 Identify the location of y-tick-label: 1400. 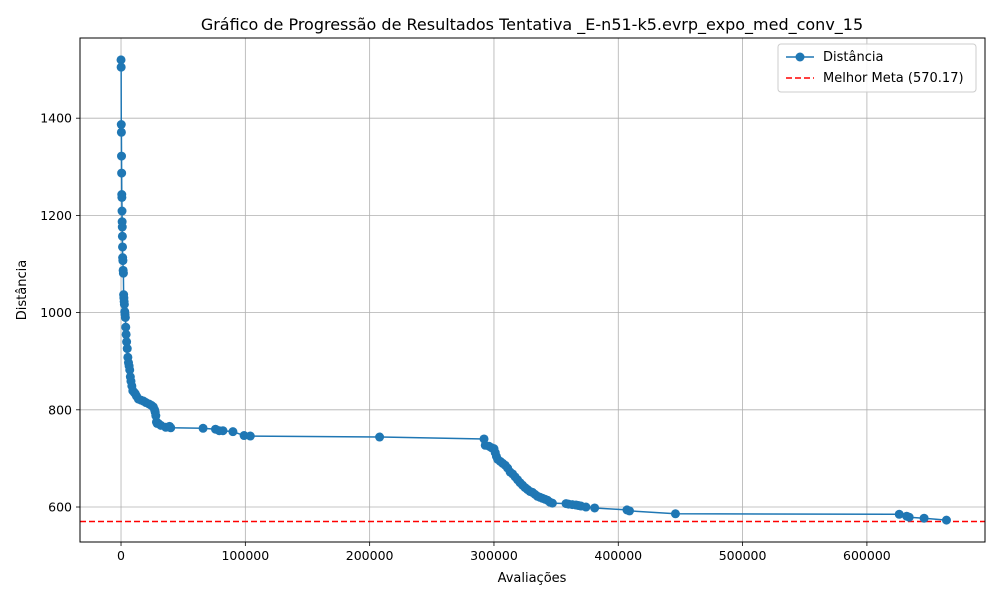
(56, 118).